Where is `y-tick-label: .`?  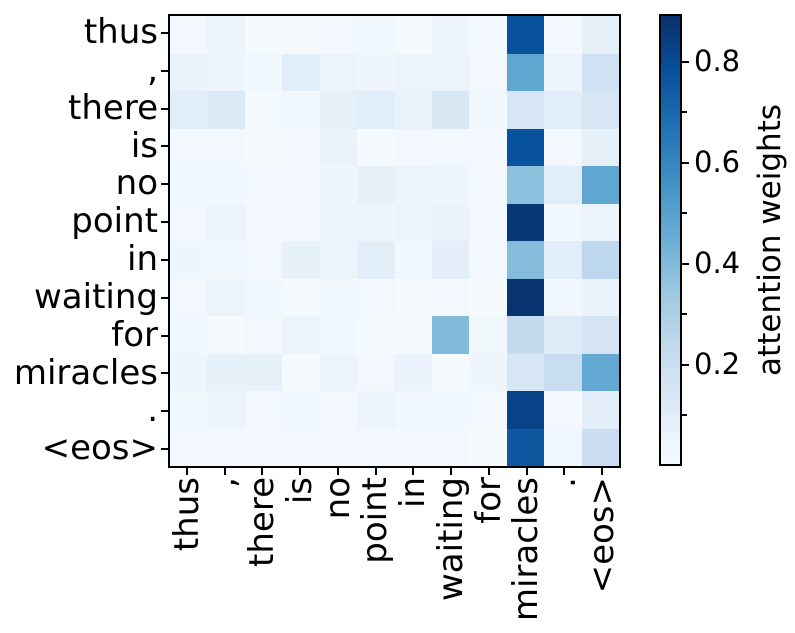 y-tick-label: . is located at coordinates (152, 410).